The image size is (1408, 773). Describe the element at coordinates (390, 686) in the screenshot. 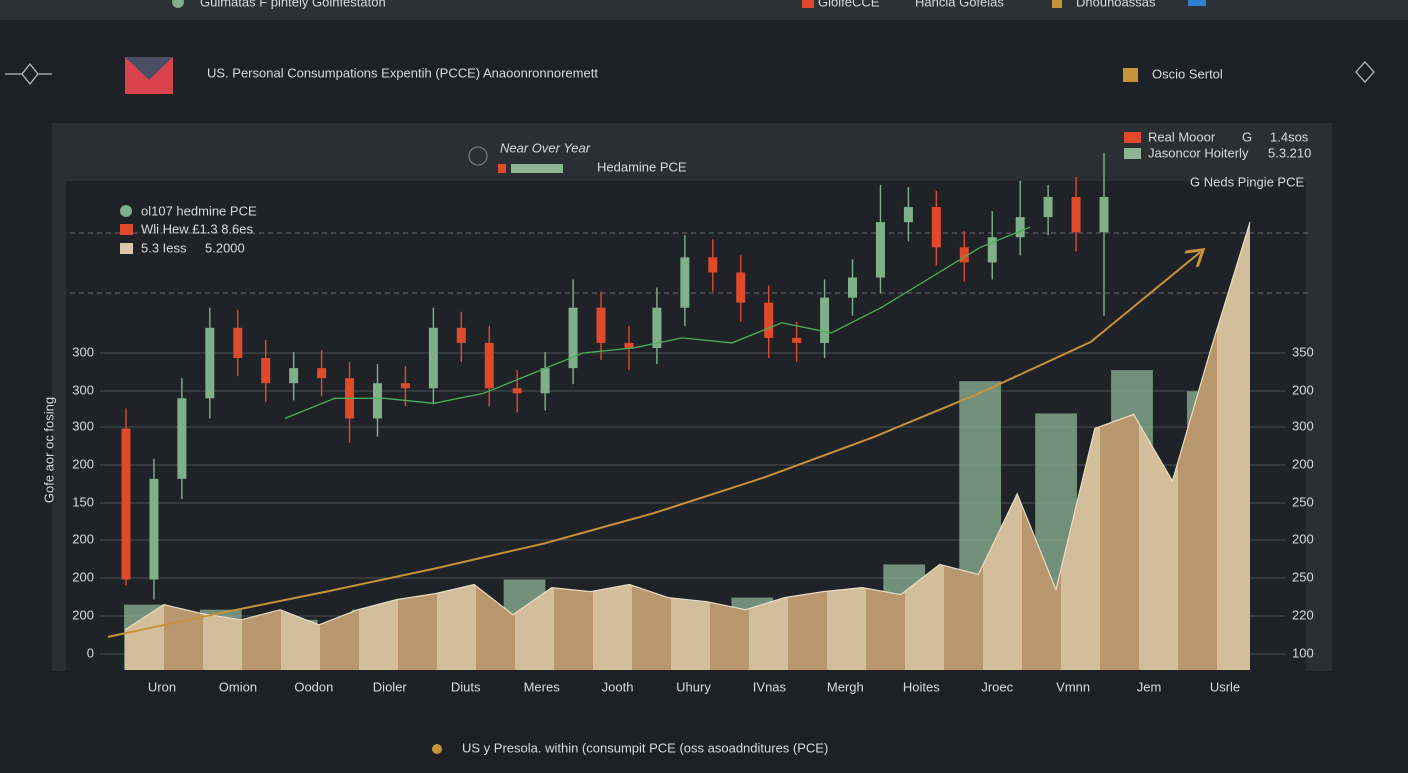

I see `x-tick-label: Dioler` at that location.